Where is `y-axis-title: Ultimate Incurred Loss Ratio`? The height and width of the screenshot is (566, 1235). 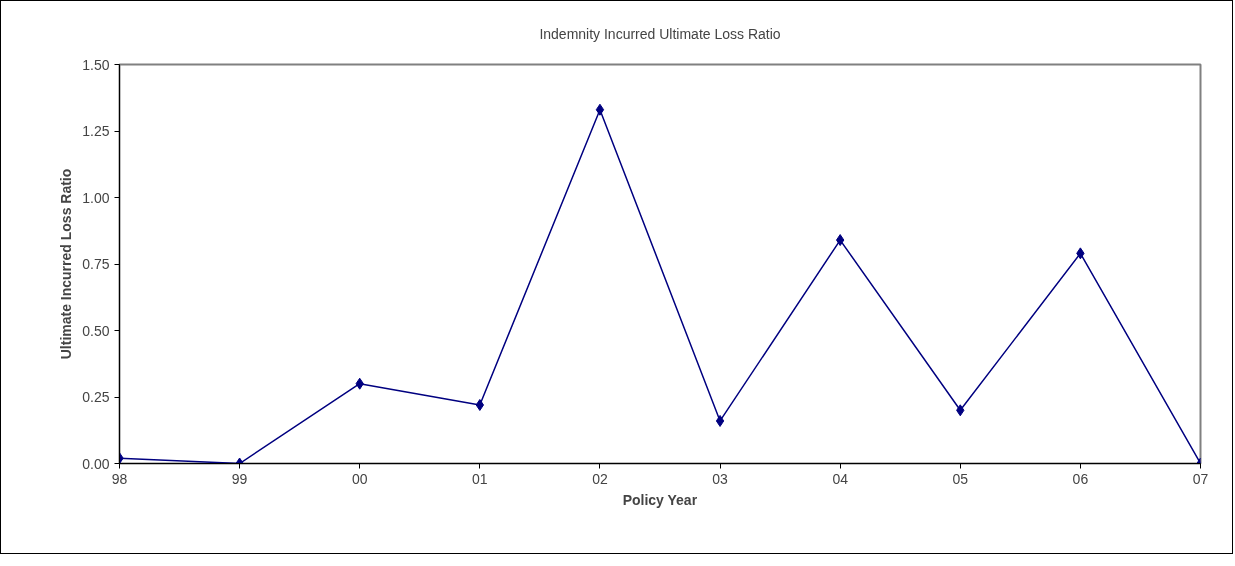 y-axis-title: Ultimate Incurred Loss Ratio is located at coordinates (66, 264).